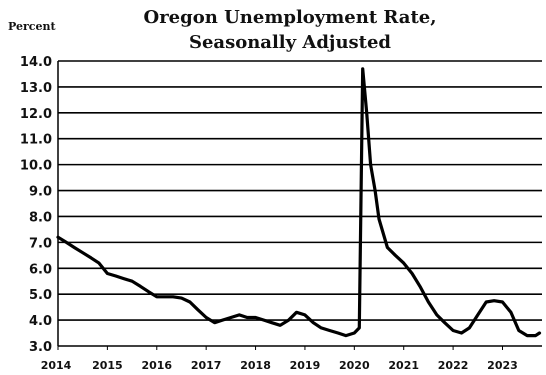 This screenshot has width=546, height=375. I want to click on y-tick-label: 14.0, so click(36, 62).